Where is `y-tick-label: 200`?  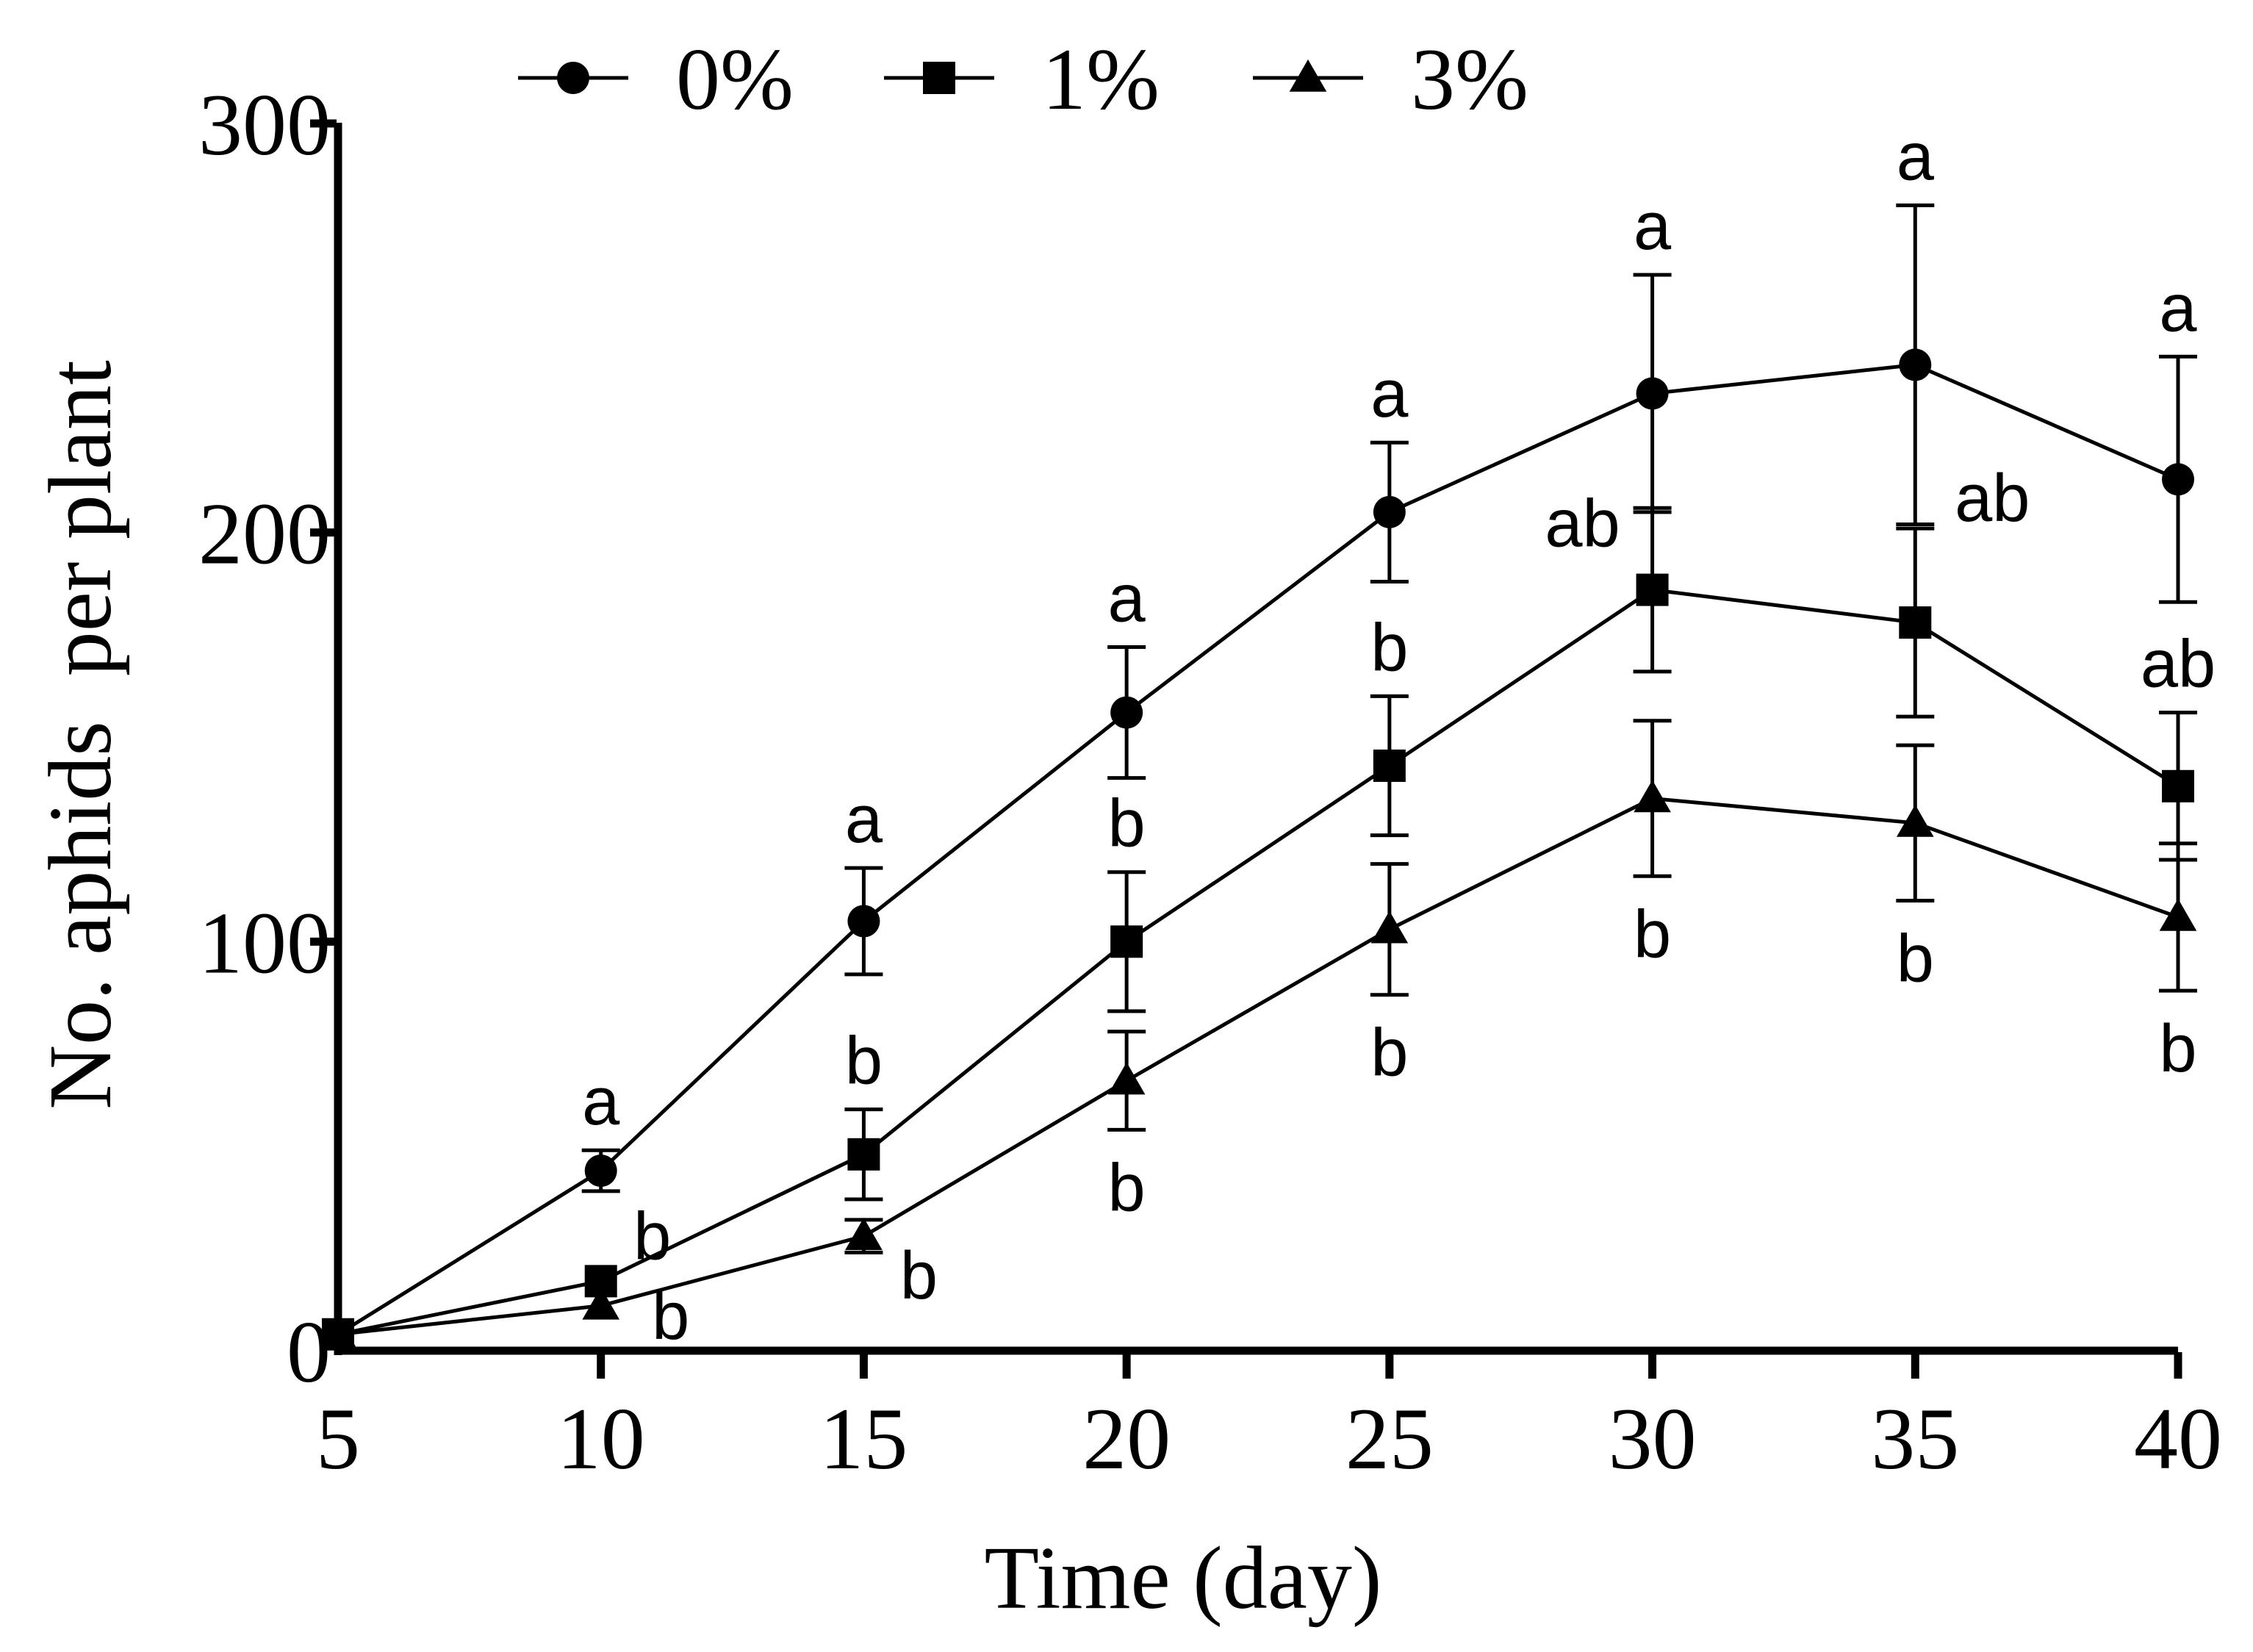 y-tick-label: 200 is located at coordinates (264, 534).